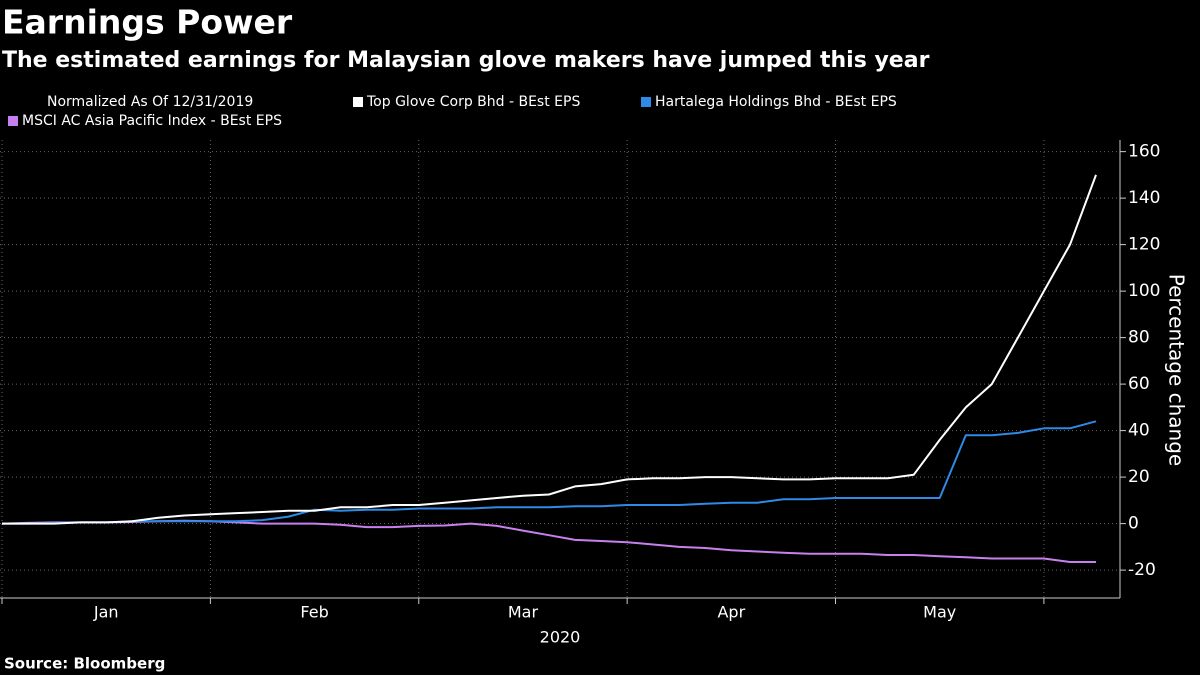  Describe the element at coordinates (1139, 431) in the screenshot. I see `y-tick-label: 40` at that location.